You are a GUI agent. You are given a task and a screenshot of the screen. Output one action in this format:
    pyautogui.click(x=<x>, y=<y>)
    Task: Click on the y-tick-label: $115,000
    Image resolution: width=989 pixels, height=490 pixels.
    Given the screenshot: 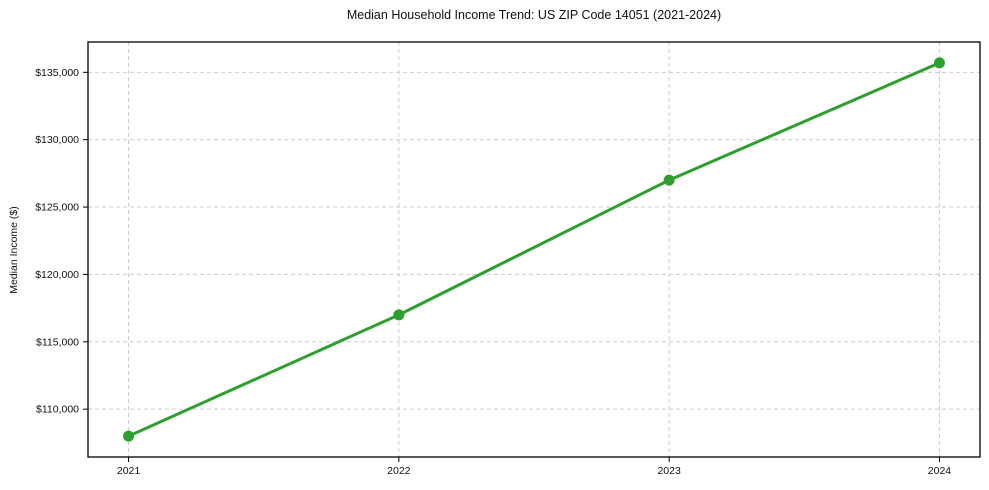 What is the action you would take?
    pyautogui.click(x=57, y=342)
    